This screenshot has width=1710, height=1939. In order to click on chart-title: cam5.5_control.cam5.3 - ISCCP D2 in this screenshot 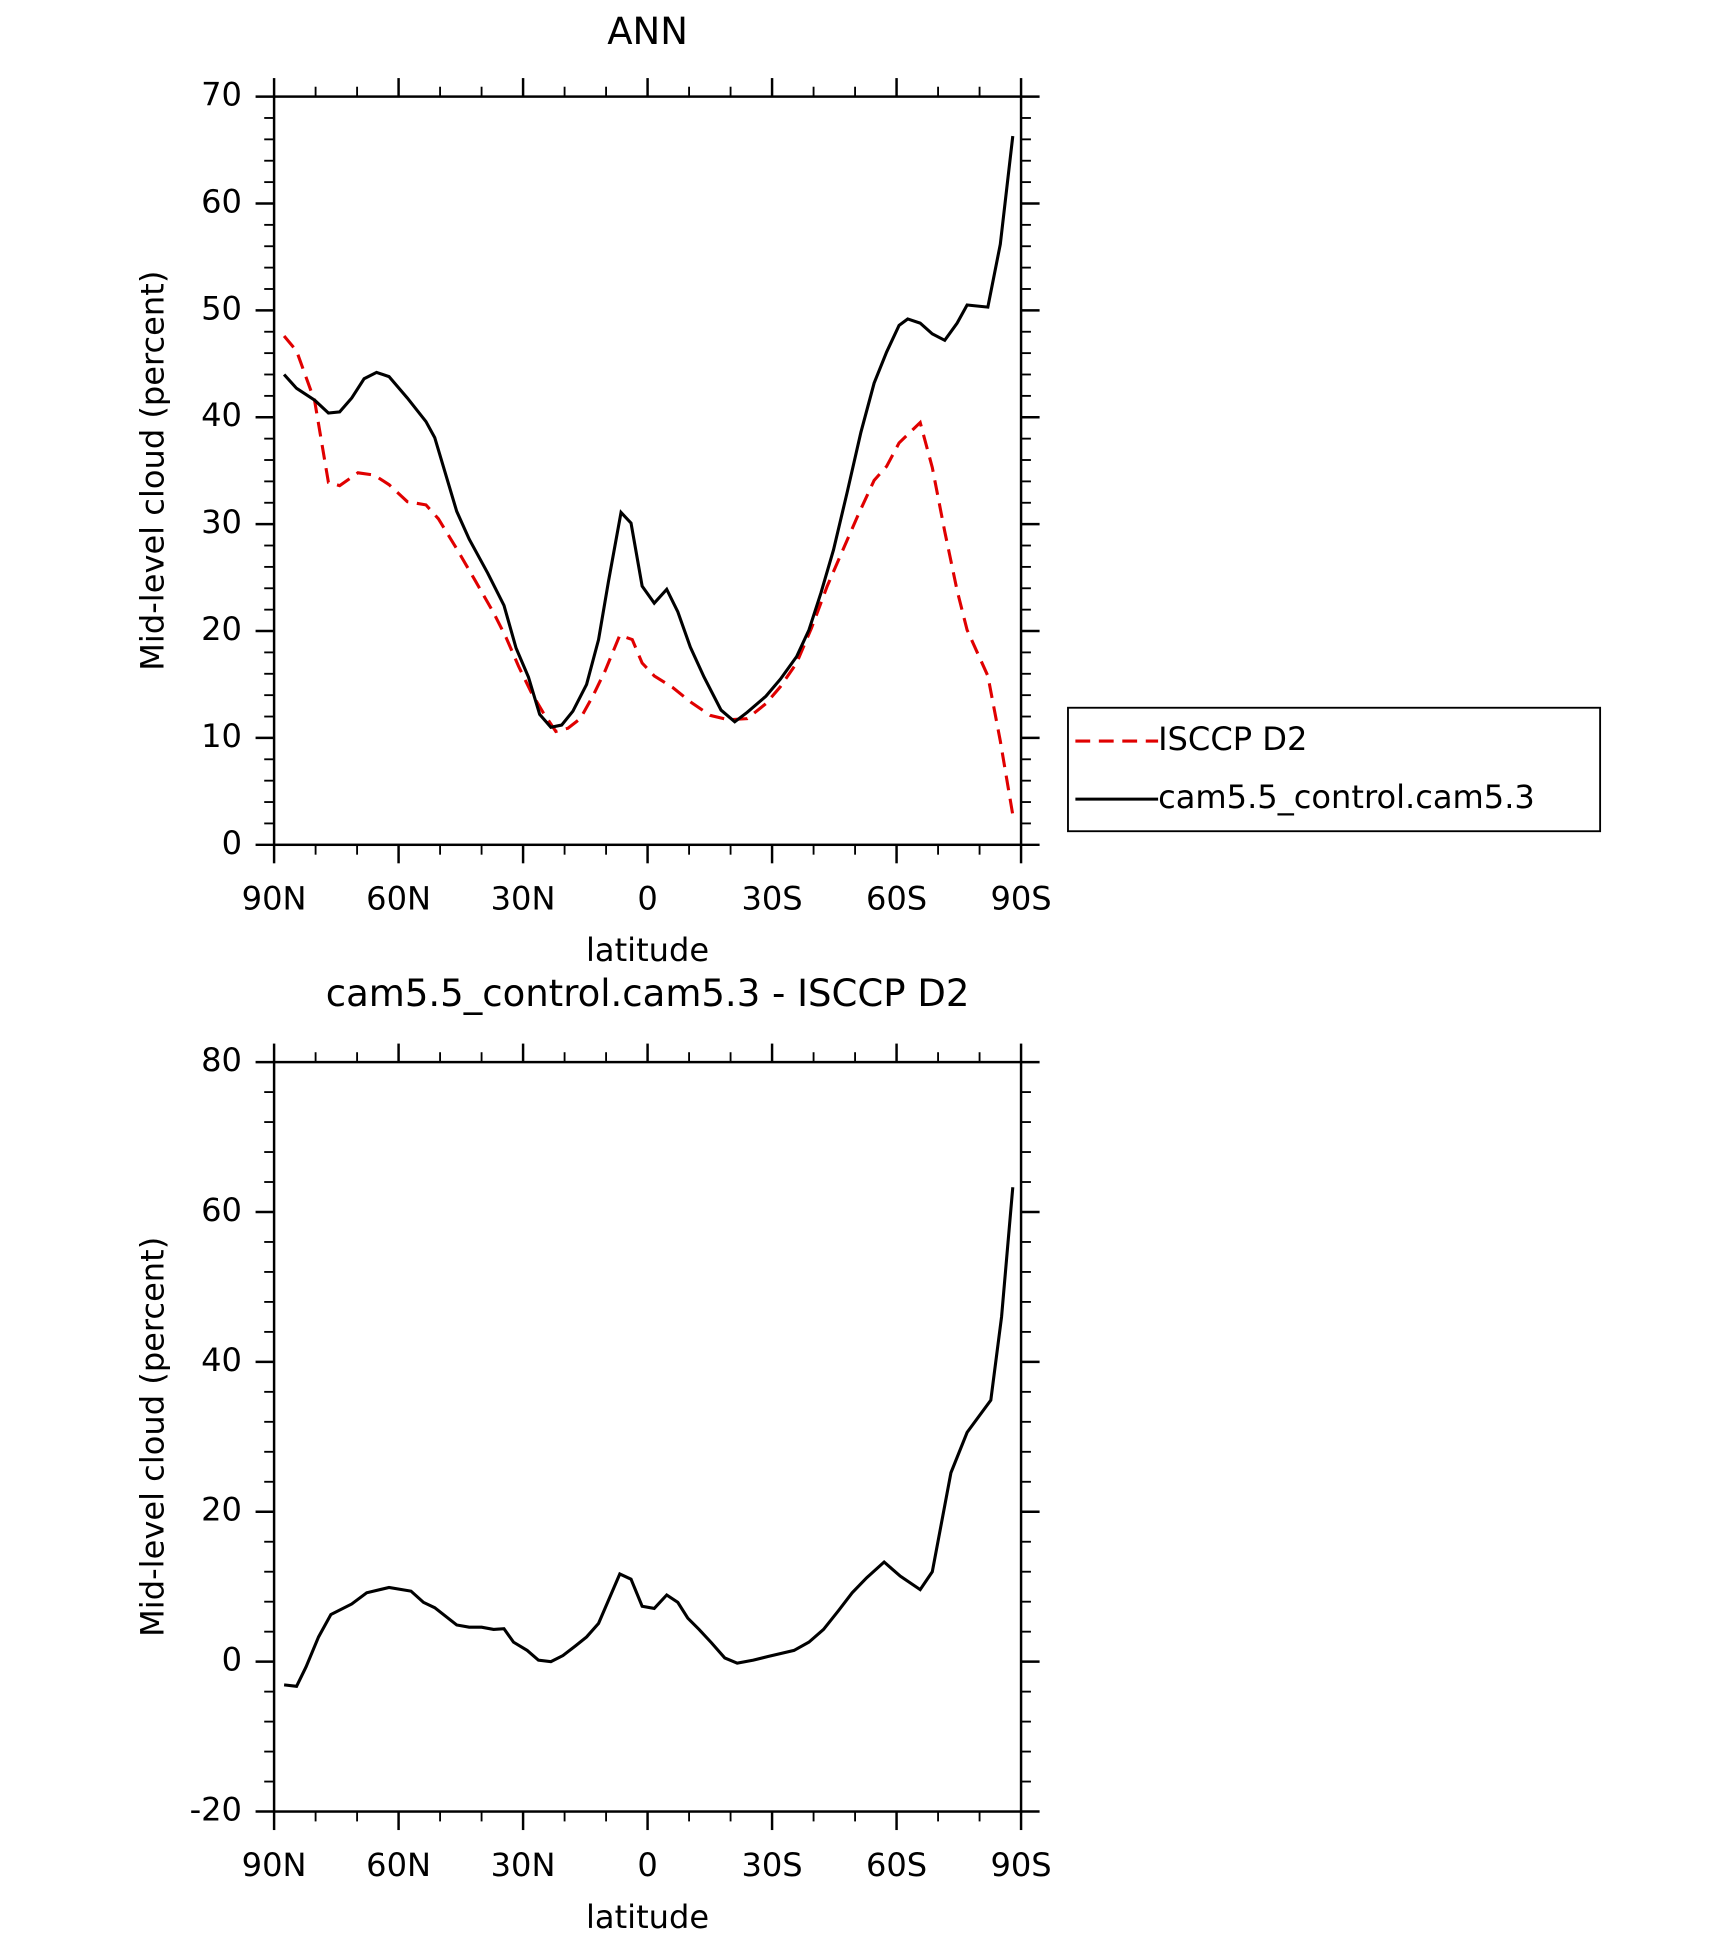, I will do `click(648, 993)`.